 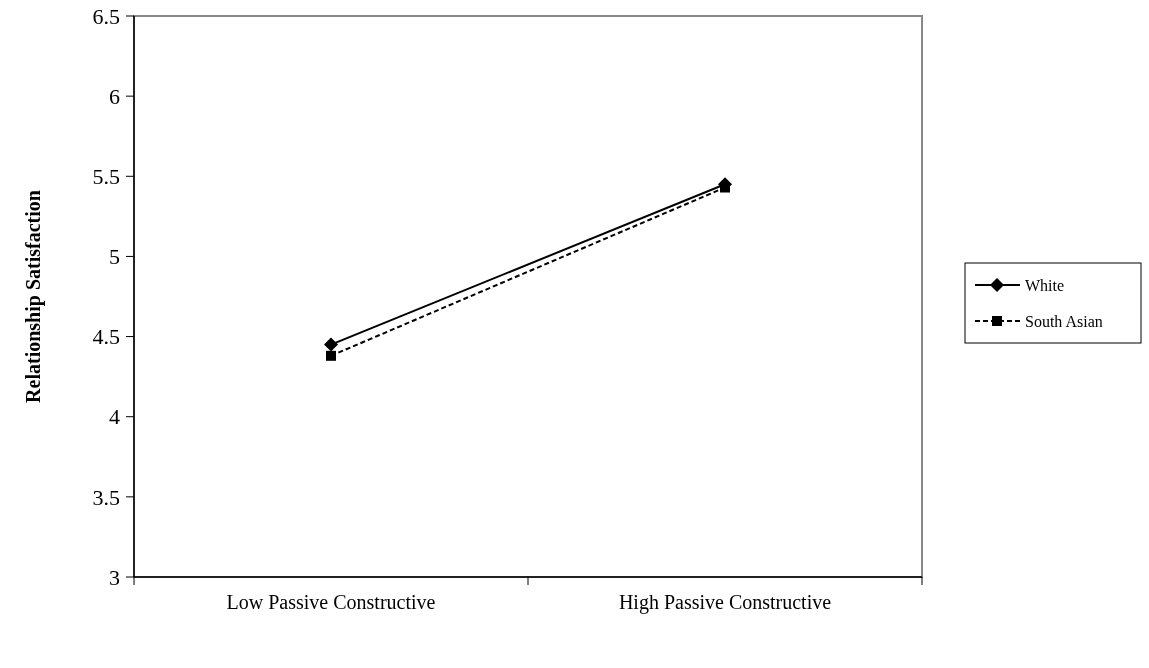 What do you see at coordinates (1045, 285) in the screenshot?
I see `legend-label: White` at bounding box center [1045, 285].